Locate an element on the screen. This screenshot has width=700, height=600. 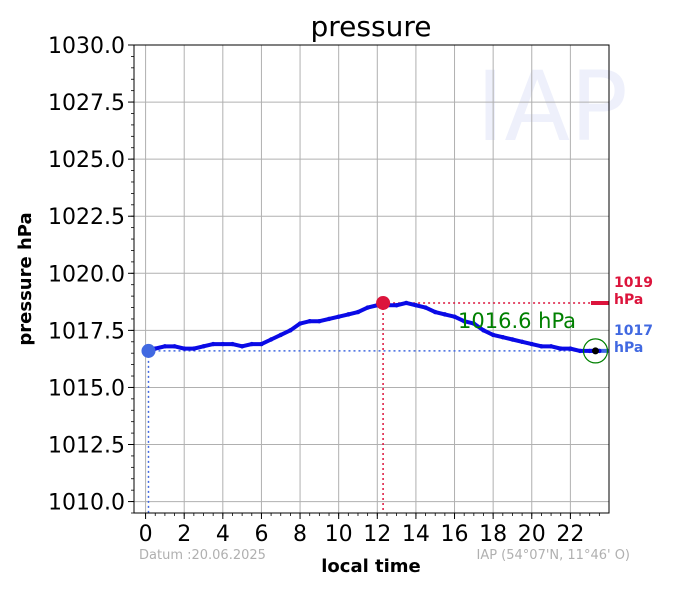
series-layer is located at coordinates (372, 327).